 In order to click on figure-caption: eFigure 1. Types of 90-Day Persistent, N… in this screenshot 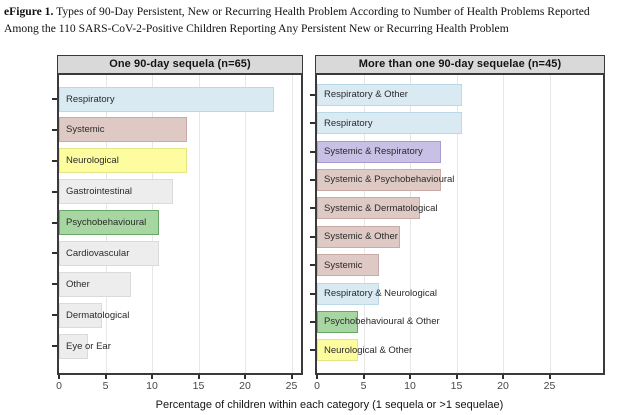, I will do `click(312, 19)`.